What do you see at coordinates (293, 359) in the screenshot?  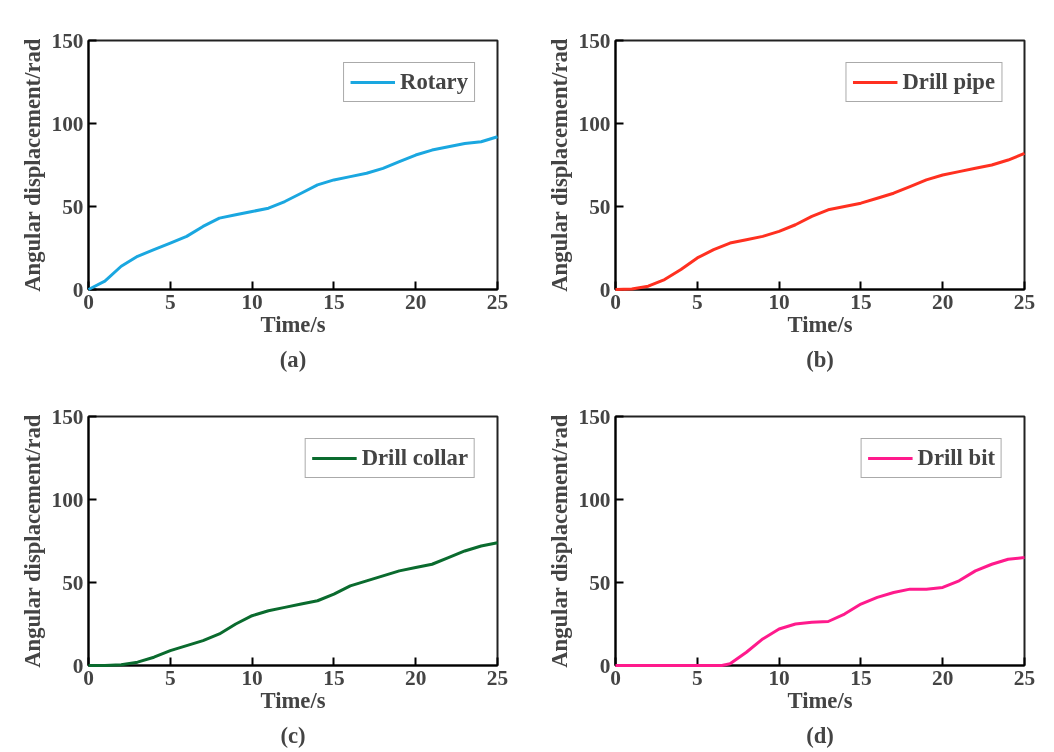 I see `text: (a)` at bounding box center [293, 359].